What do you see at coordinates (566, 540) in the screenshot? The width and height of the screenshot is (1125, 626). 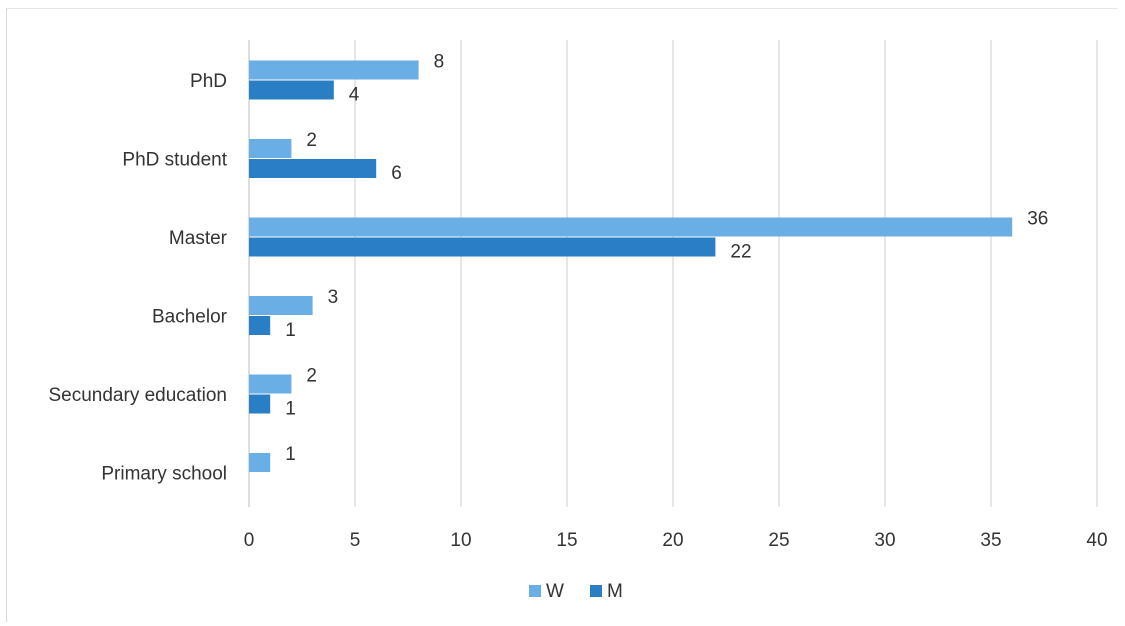 I see `x-tick-label: 15` at bounding box center [566, 540].